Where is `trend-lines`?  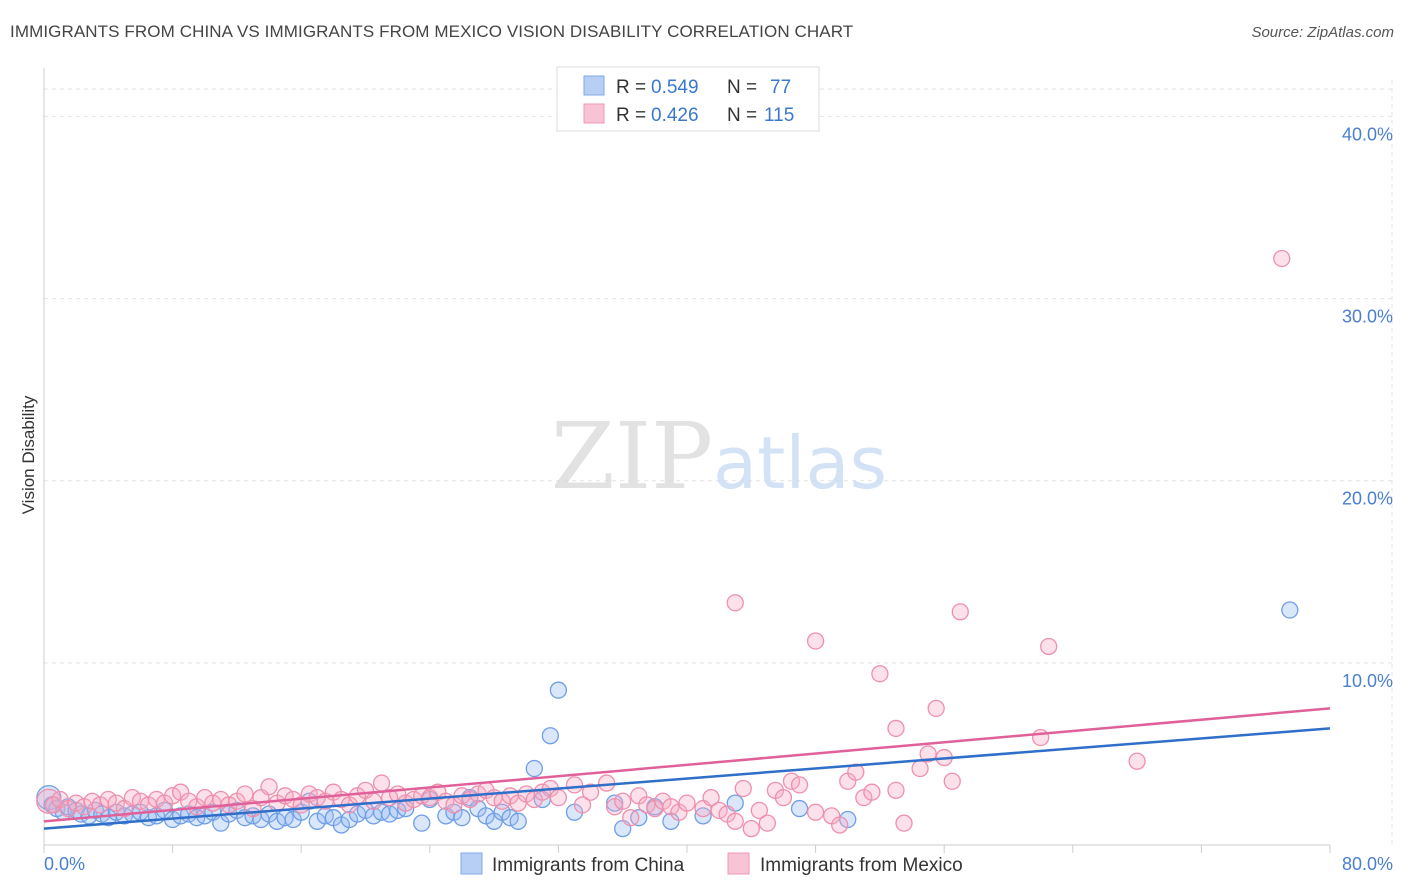 trend-lines is located at coordinates (687, 768).